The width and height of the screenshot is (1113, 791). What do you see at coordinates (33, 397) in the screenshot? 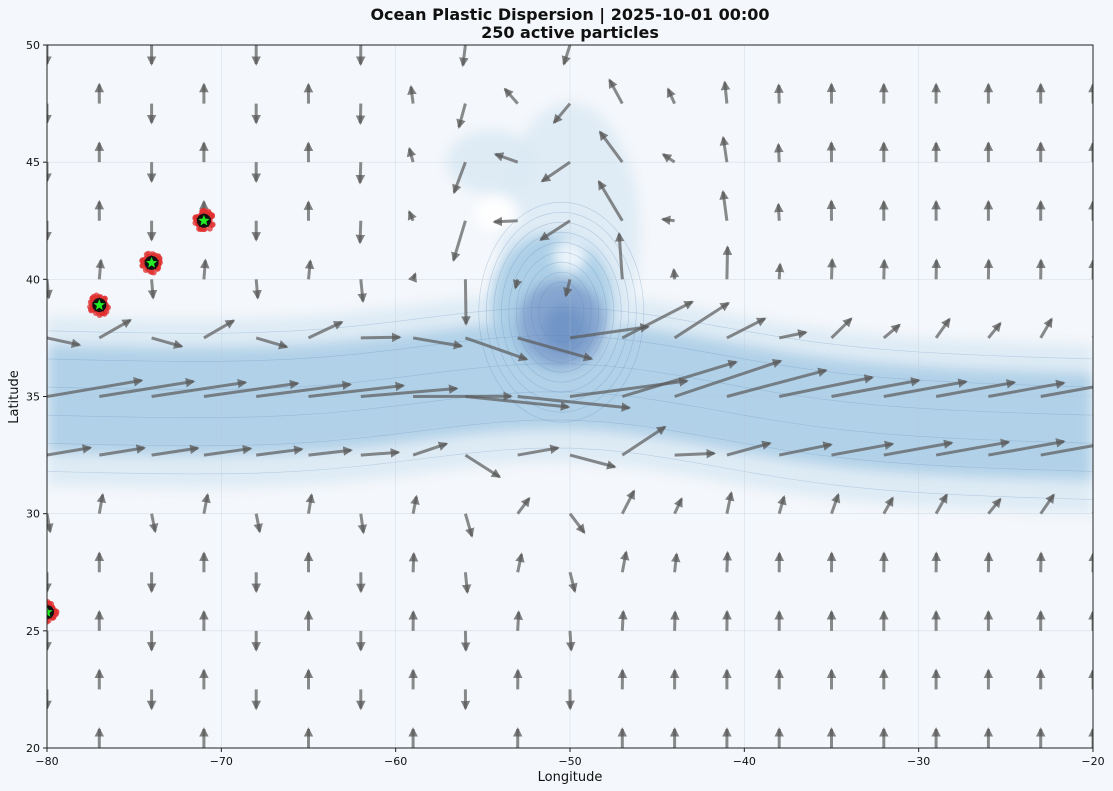
I see `y-tick-label: 35` at bounding box center [33, 397].